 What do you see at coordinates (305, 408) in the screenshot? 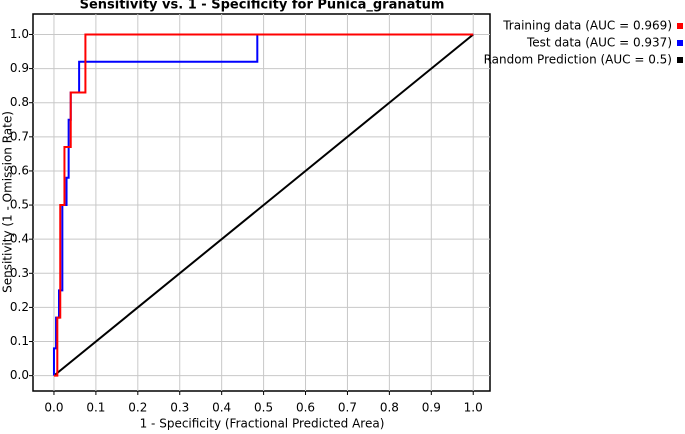
I see `x-tick-label: 0.6` at bounding box center [305, 408].